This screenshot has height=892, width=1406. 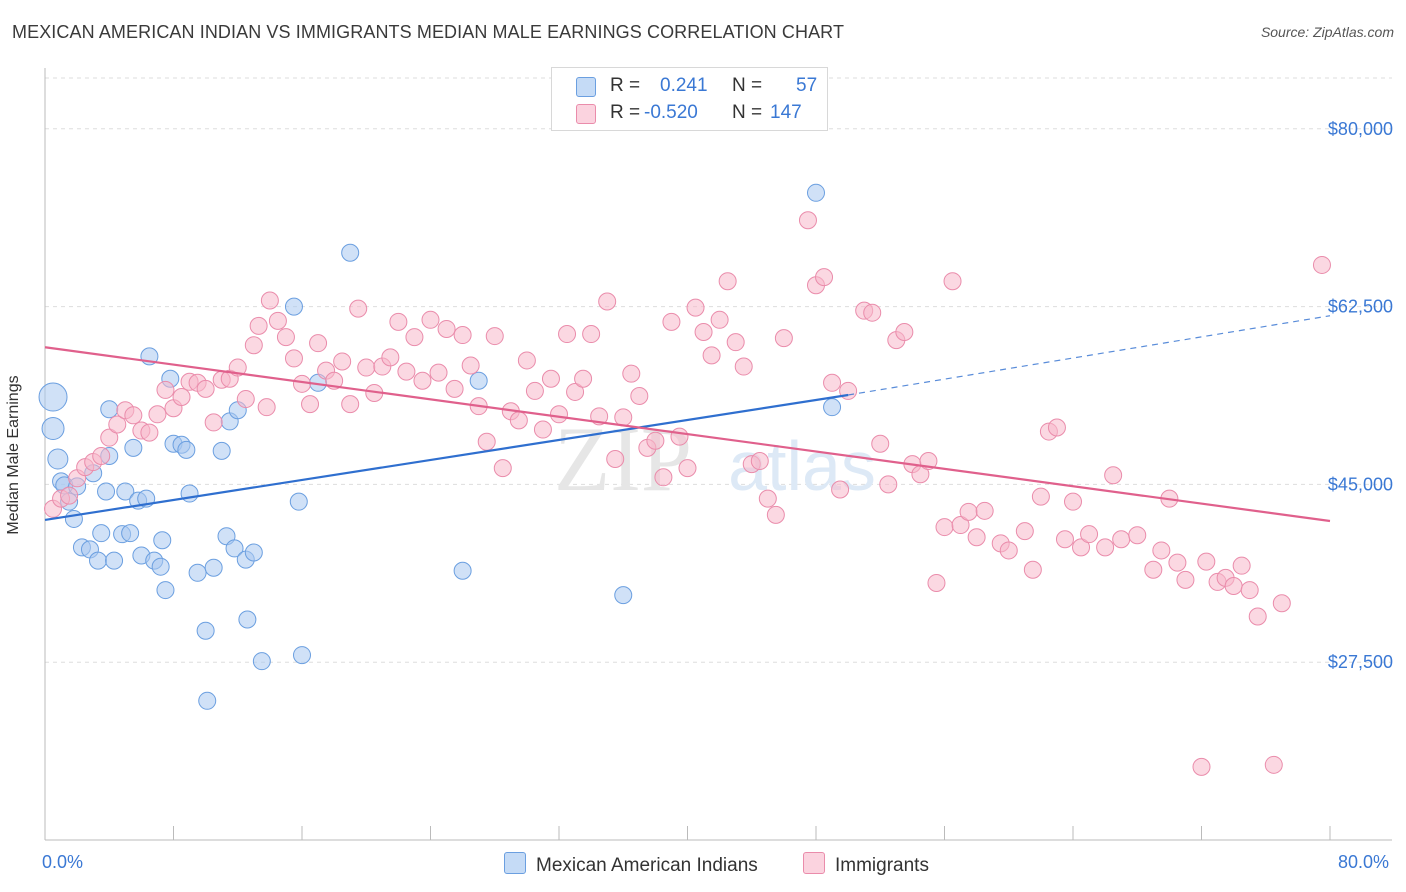 What do you see at coordinates (63, 862) in the screenshot?
I see `x-tick-min: 0.0%` at bounding box center [63, 862].